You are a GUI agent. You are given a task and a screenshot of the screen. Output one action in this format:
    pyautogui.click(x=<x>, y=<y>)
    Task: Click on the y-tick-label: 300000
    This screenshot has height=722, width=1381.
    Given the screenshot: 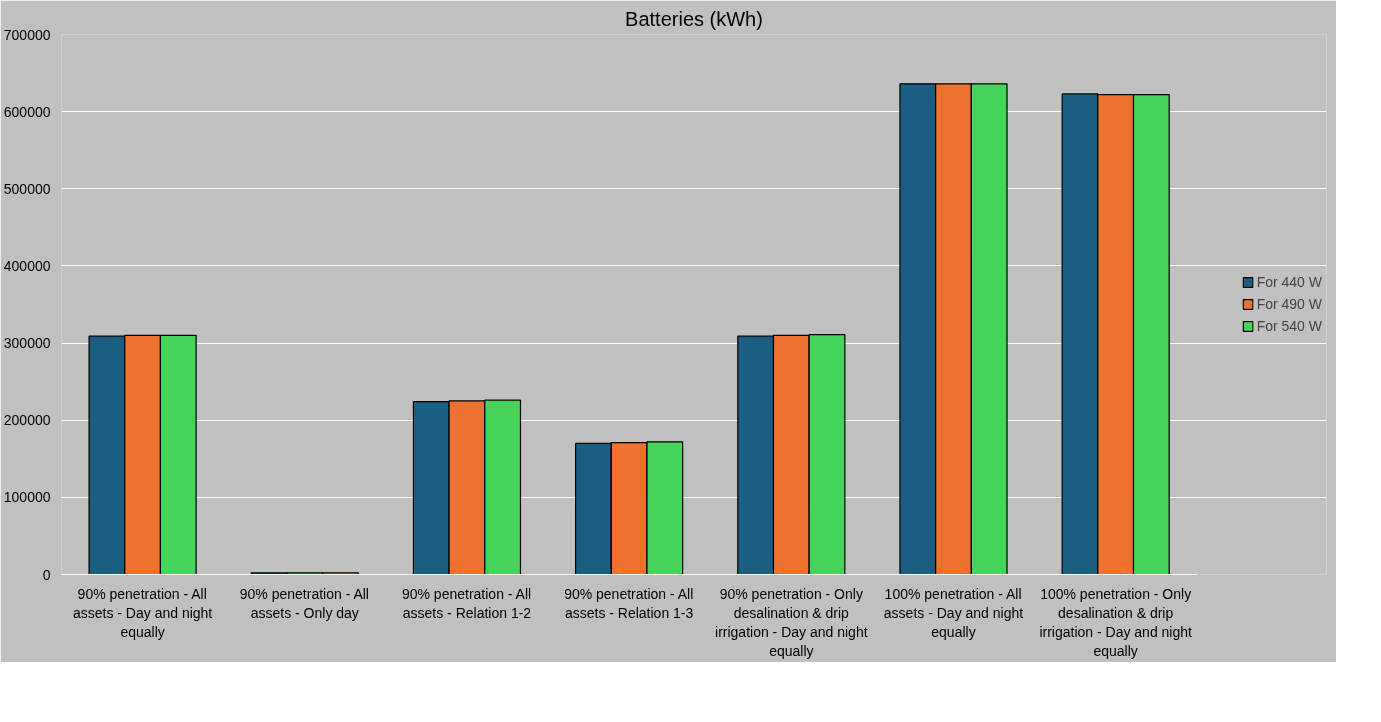 What is the action you would take?
    pyautogui.click(x=27, y=343)
    